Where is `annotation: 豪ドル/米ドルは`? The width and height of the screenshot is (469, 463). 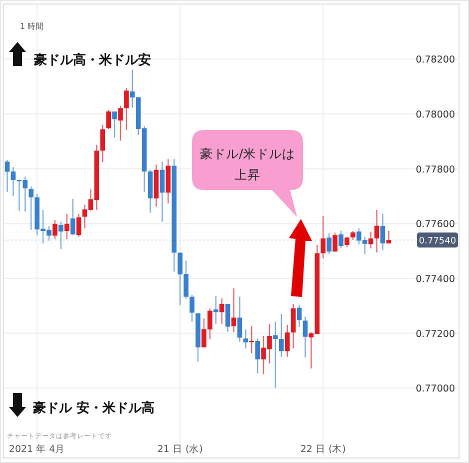 annotation: 豪ドル/米ドルは is located at coordinates (248, 153).